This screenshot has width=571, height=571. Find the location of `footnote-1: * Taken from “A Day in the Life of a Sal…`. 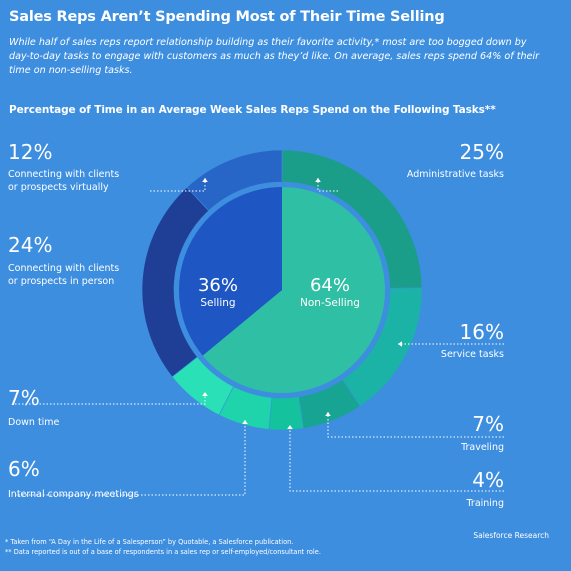

footnote-1: * Taken from “A Day in the Life of a Sal… is located at coordinates (149, 542).